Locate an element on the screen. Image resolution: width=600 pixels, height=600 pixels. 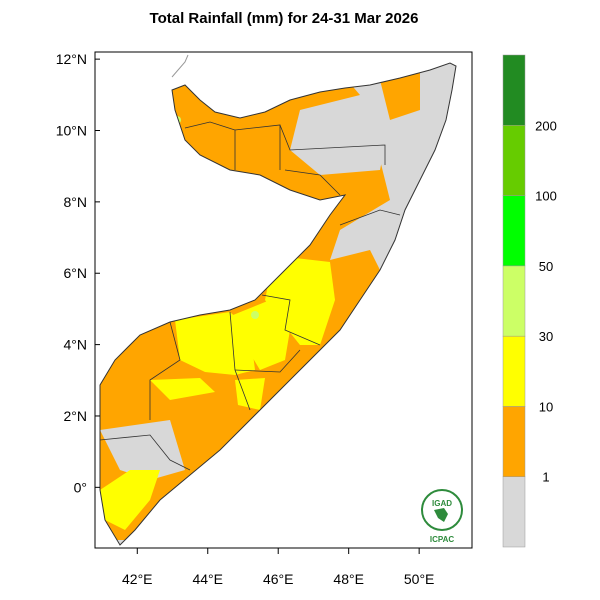
colorbar: 1 10 30 50 100 200 is located at coordinates (529, 301).